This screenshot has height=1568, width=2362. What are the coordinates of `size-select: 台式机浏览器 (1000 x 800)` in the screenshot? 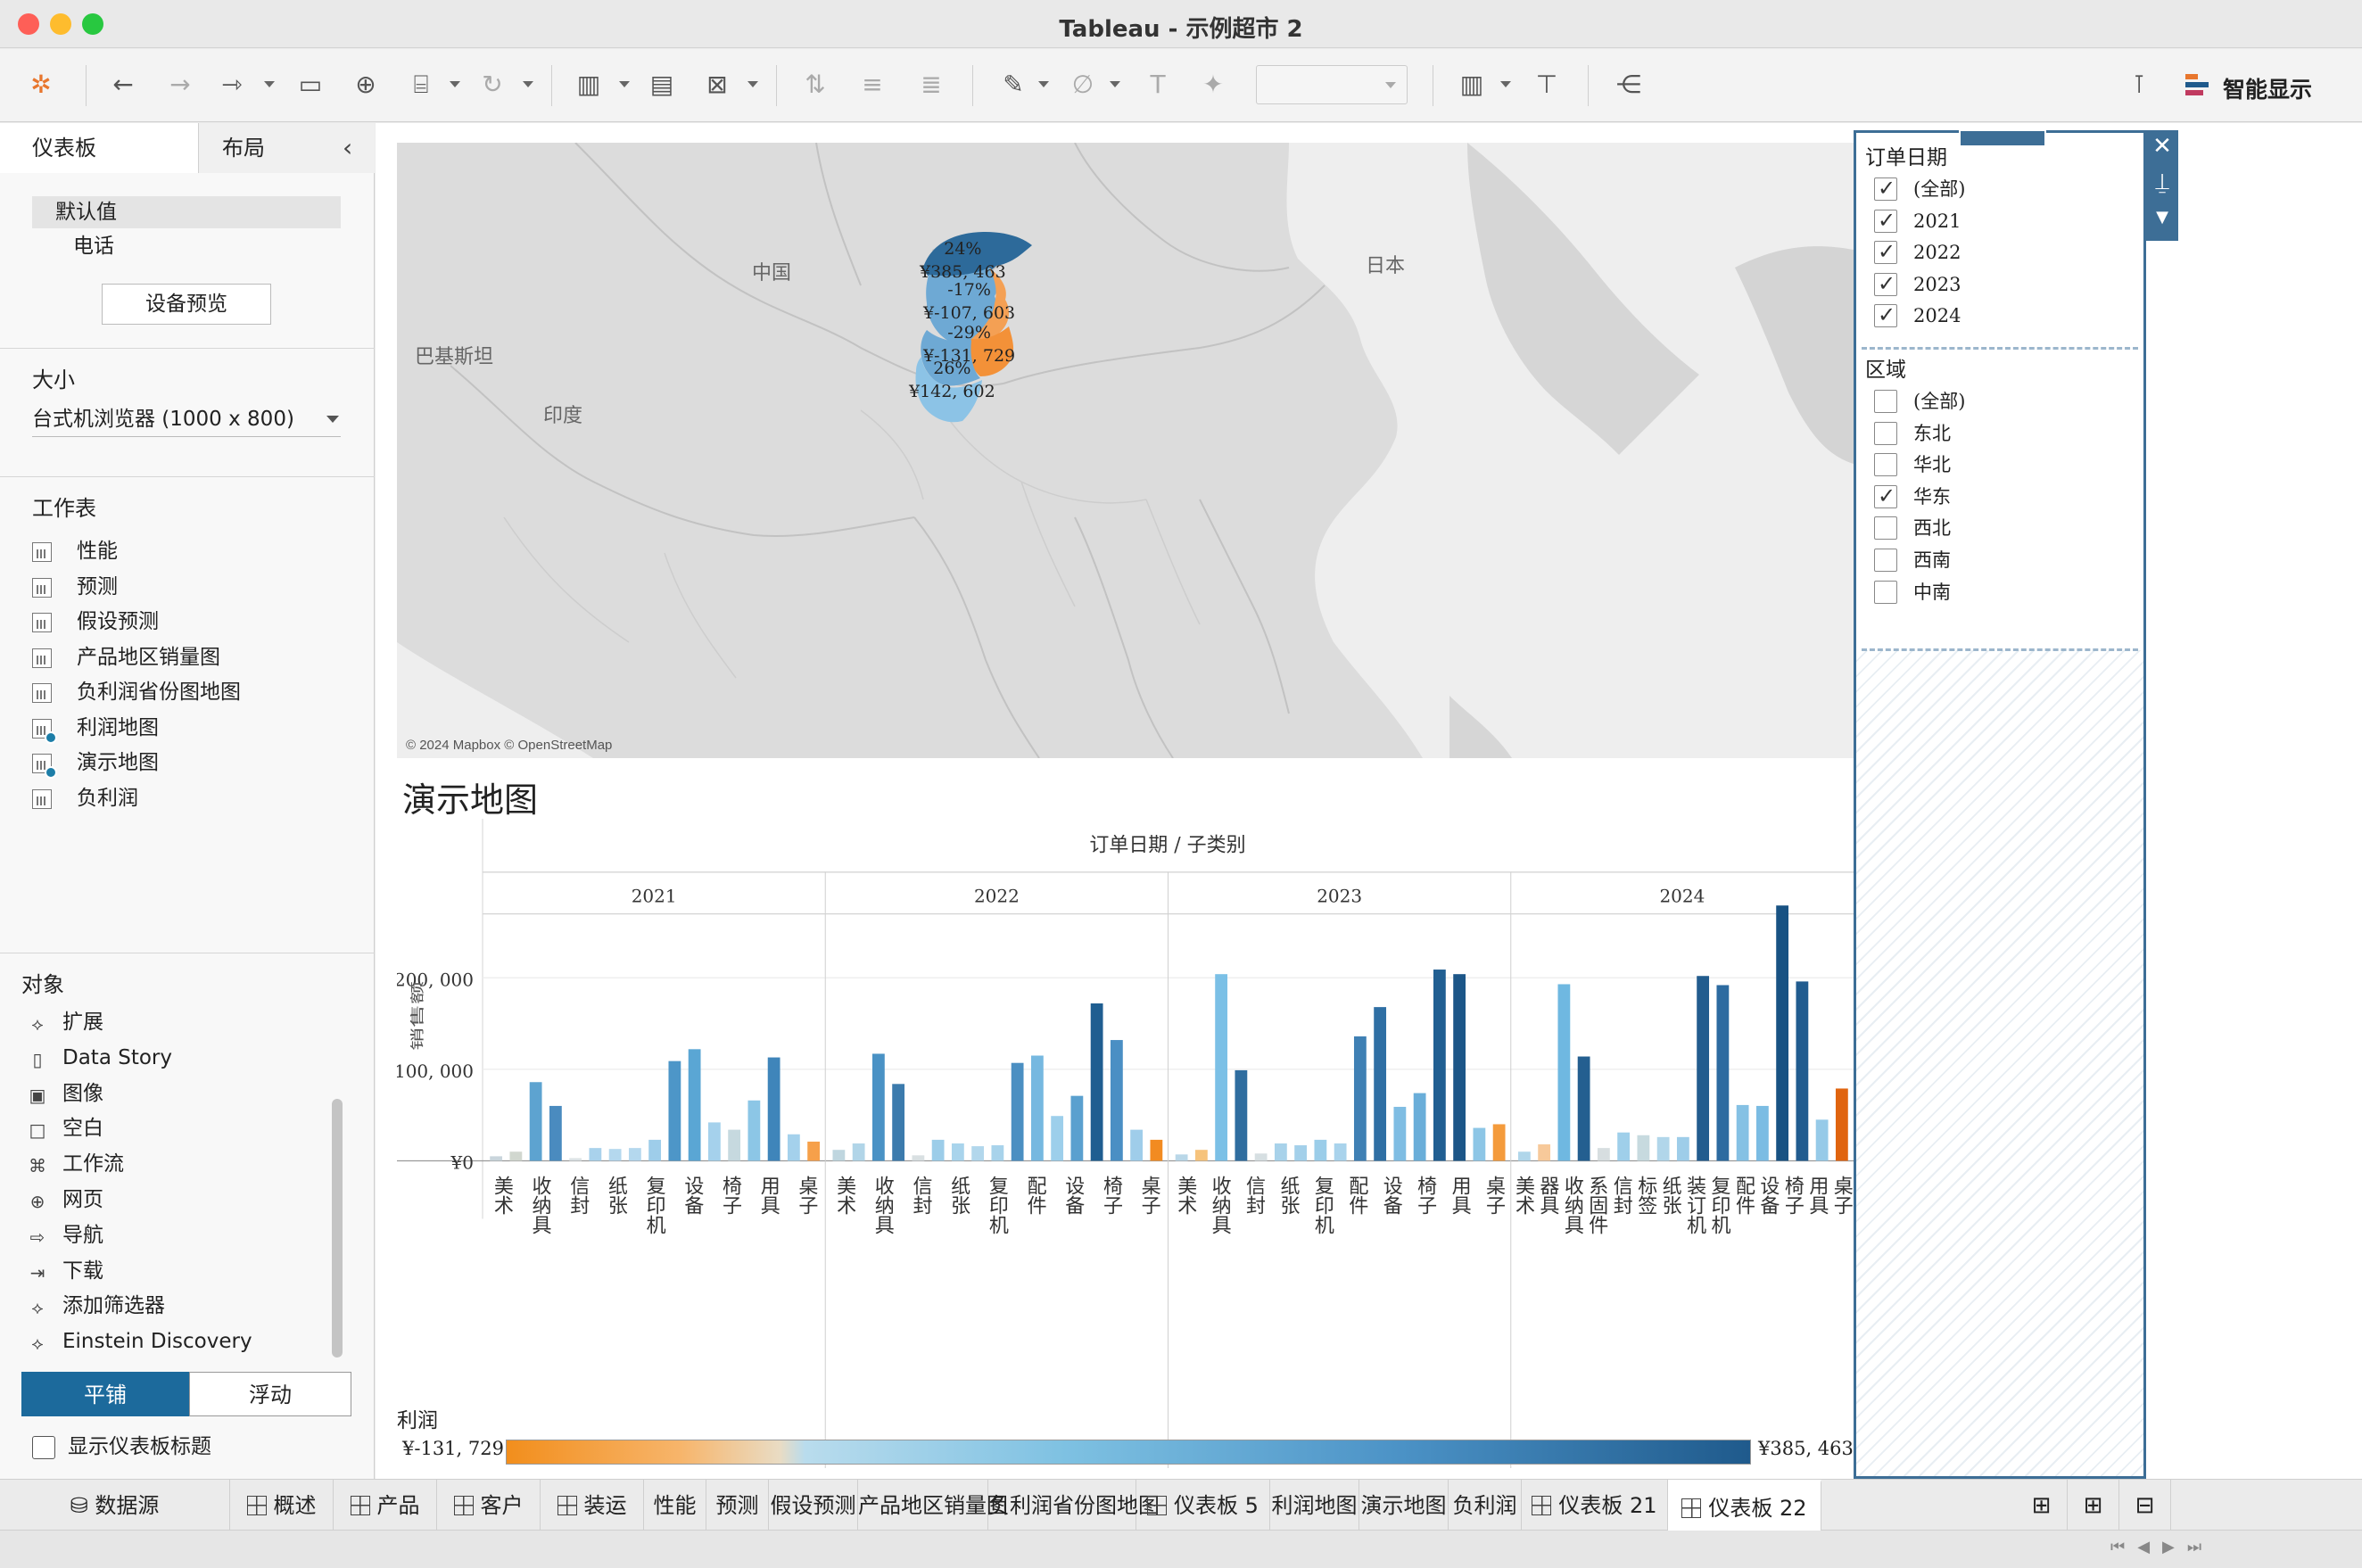 It's located at (186, 419).